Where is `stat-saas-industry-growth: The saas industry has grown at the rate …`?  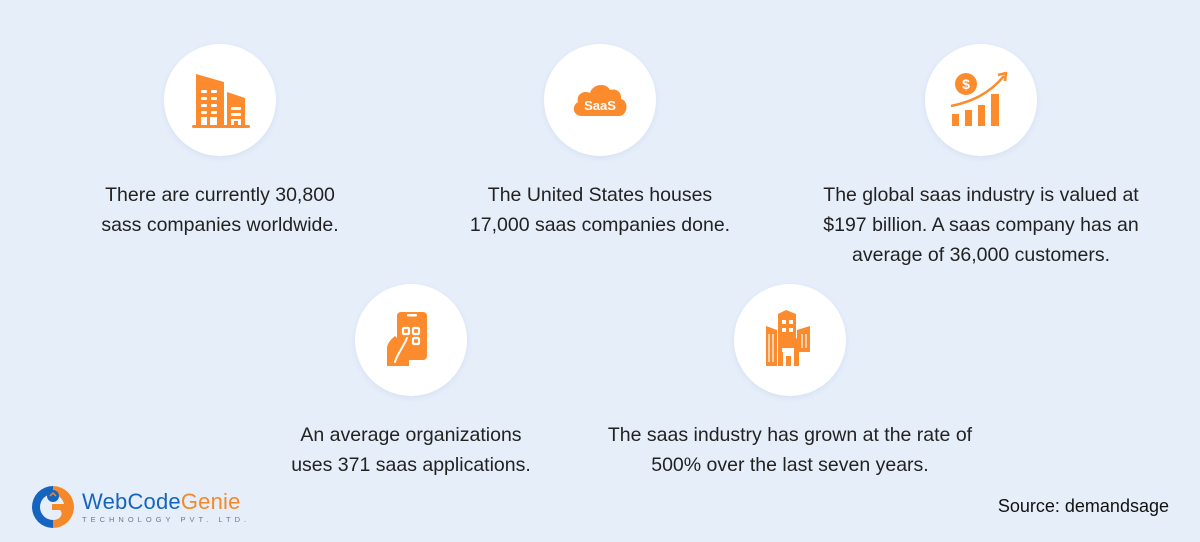
stat-saas-industry-growth: The saas industry has grown at the rate … is located at coordinates (790, 382).